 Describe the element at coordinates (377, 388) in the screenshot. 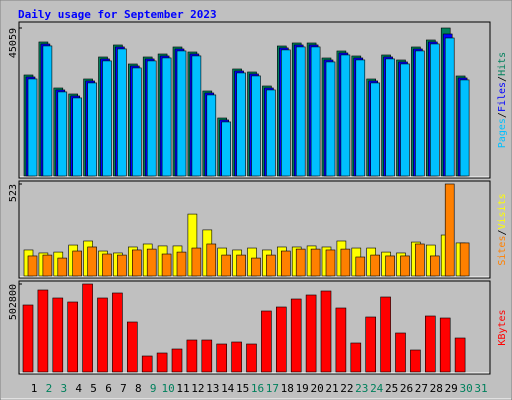

I see `x-tick-label: 24` at that location.